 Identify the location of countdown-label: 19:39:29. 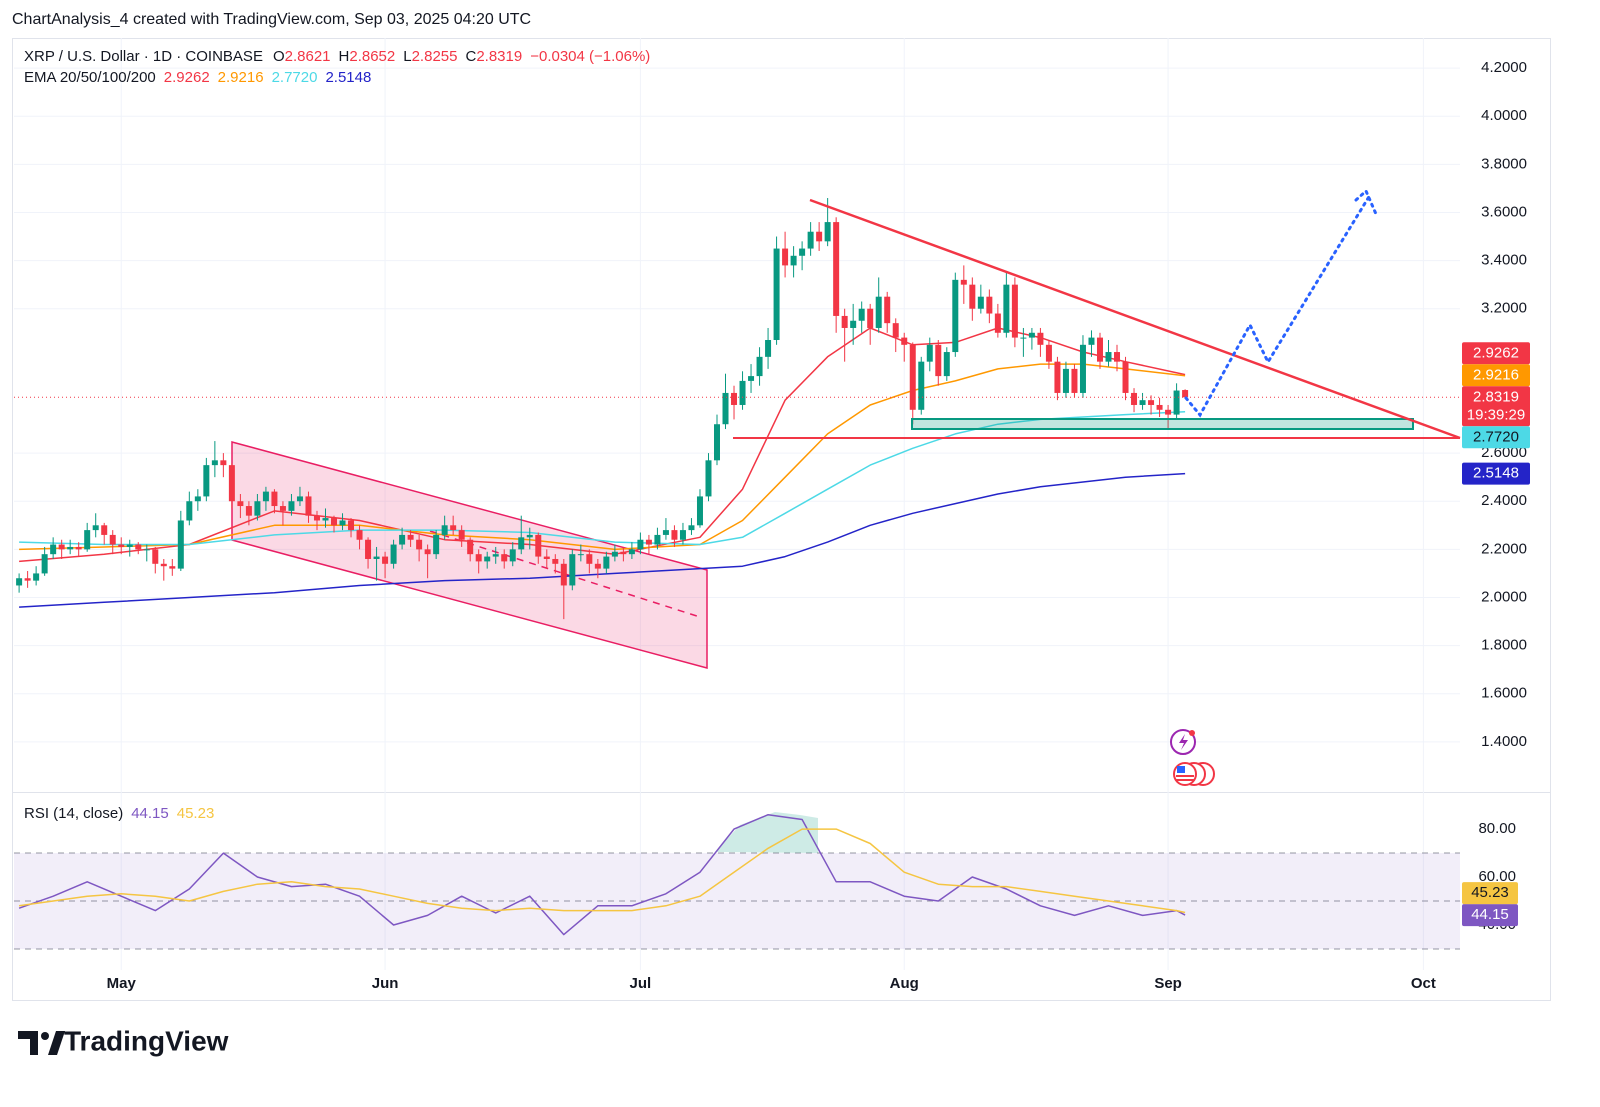
(1496, 414).